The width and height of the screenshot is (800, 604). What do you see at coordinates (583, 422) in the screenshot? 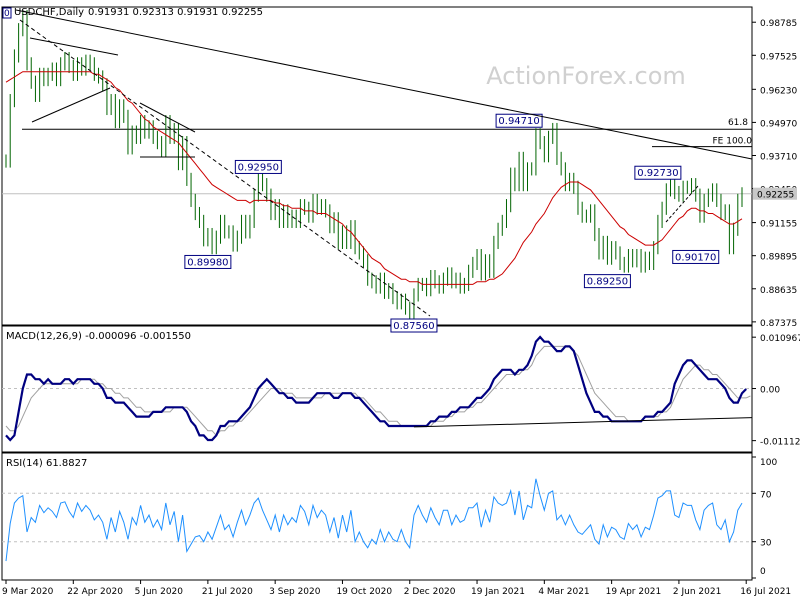
I see `macd-trendline` at bounding box center [583, 422].